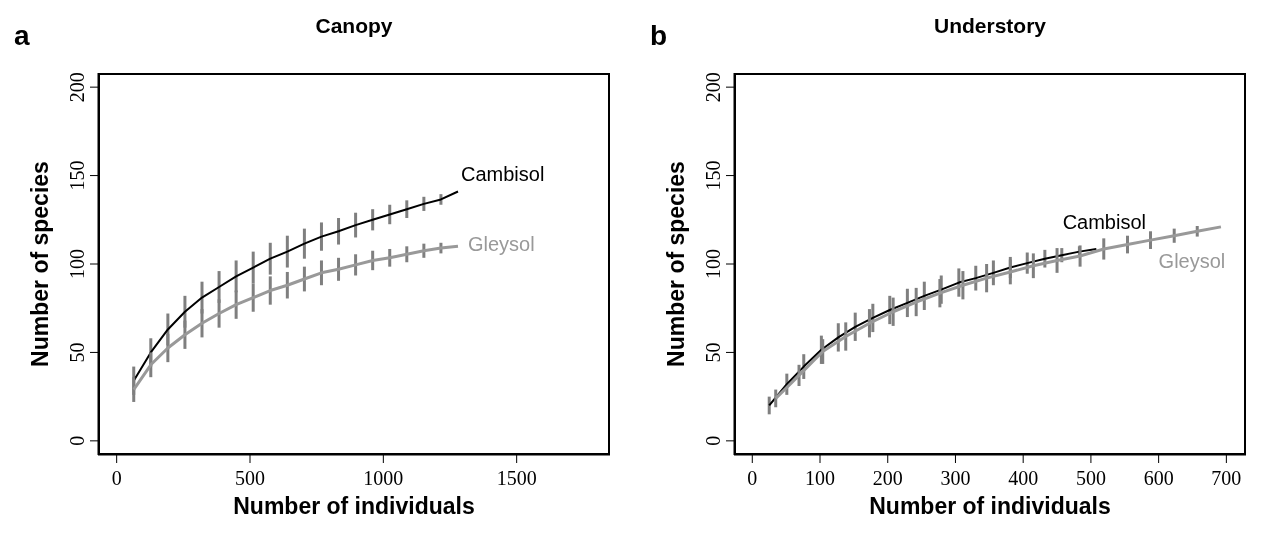 The height and width of the screenshot is (538, 1272). What do you see at coordinates (1226, 478) in the screenshot?
I see `x-tick-label: 700` at bounding box center [1226, 478].